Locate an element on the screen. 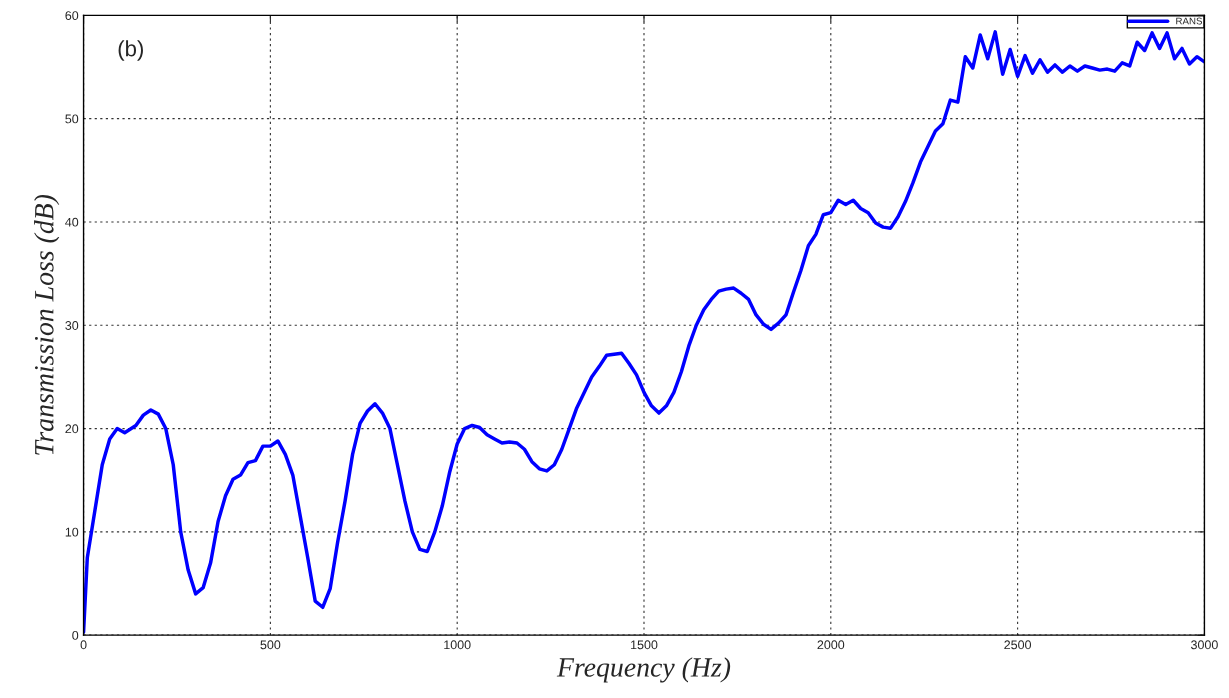 The image size is (1229, 698). legend-label: RANS is located at coordinates (1189, 21).